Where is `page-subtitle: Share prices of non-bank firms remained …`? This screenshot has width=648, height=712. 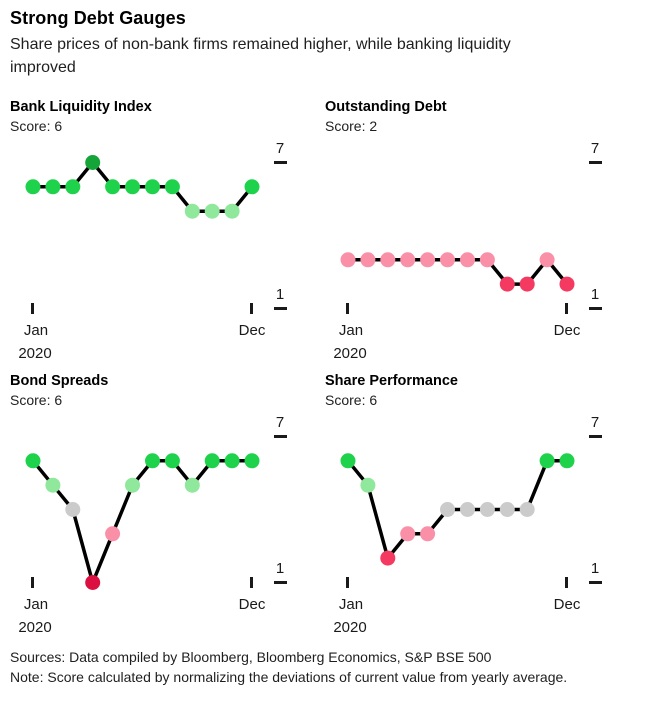 page-subtitle: Share prices of non-bank firms remained … is located at coordinates (260, 56).